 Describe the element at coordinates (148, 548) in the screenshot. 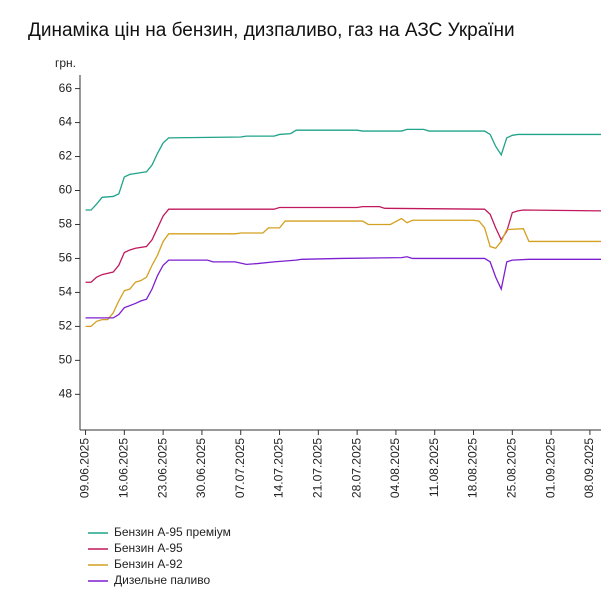

I see `legend-label: Бензин А-95` at that location.